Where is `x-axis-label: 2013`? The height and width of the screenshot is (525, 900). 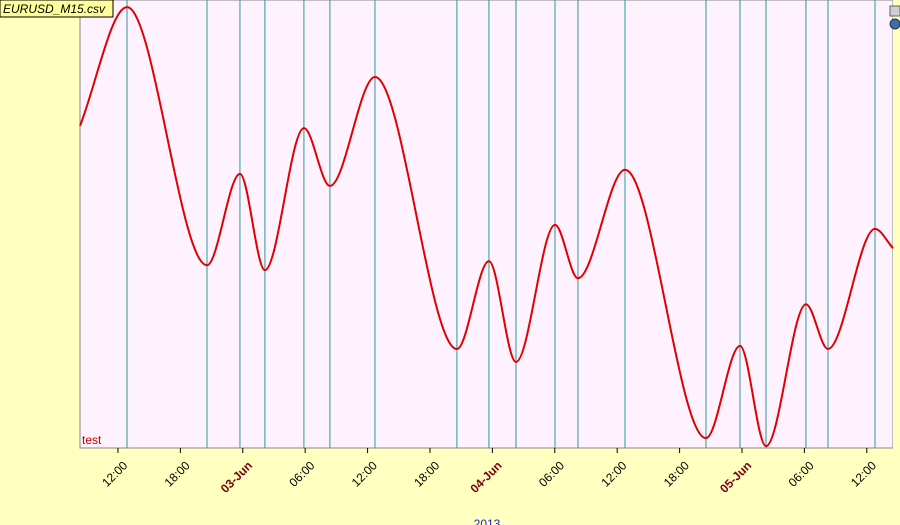 x-axis-label: 2013 is located at coordinates (487, 521).